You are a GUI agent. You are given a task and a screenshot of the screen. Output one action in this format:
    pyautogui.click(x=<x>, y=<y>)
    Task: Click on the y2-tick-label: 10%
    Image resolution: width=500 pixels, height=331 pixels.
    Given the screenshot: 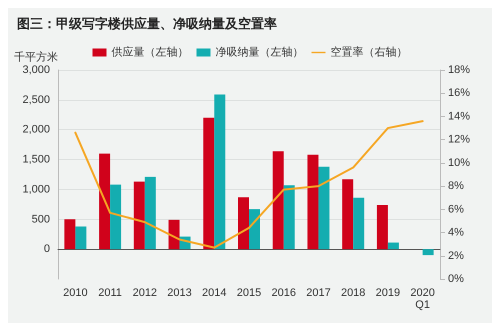 What is the action you would take?
    pyautogui.click(x=459, y=162)
    